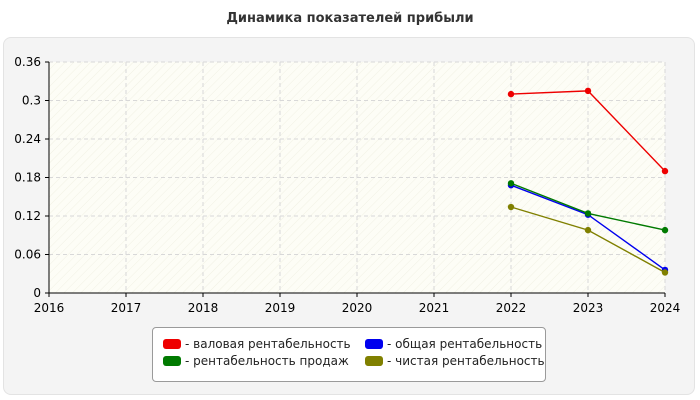  What do you see at coordinates (27, 216) in the screenshot?
I see `y-tick-label: 0.12` at bounding box center [27, 216].